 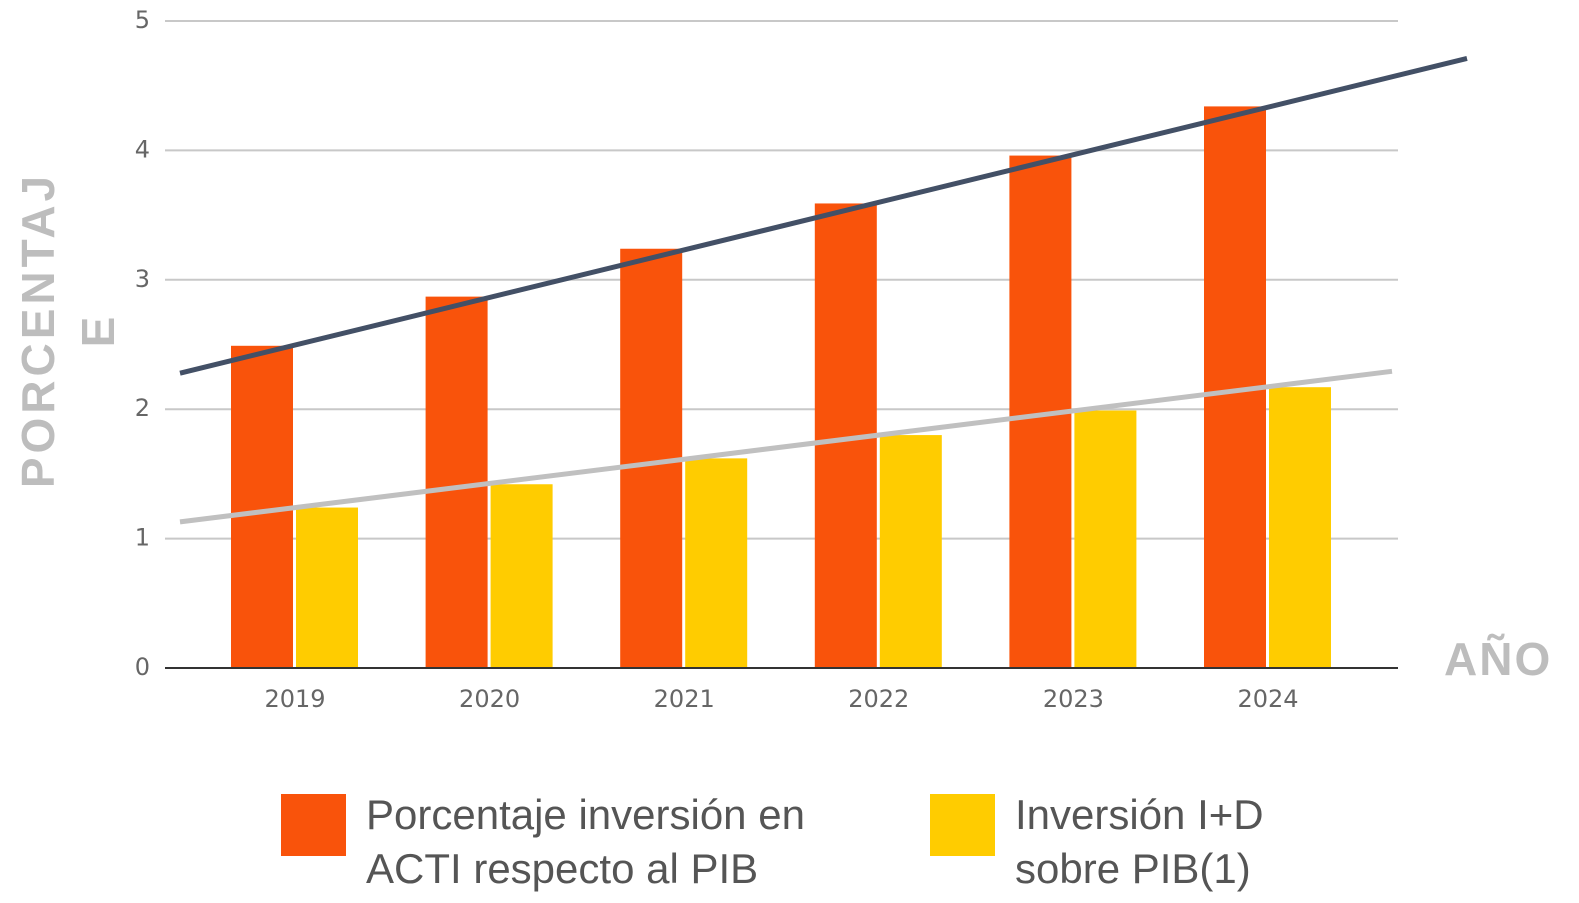 I want to click on y-tick-label: 4, so click(x=142, y=149).